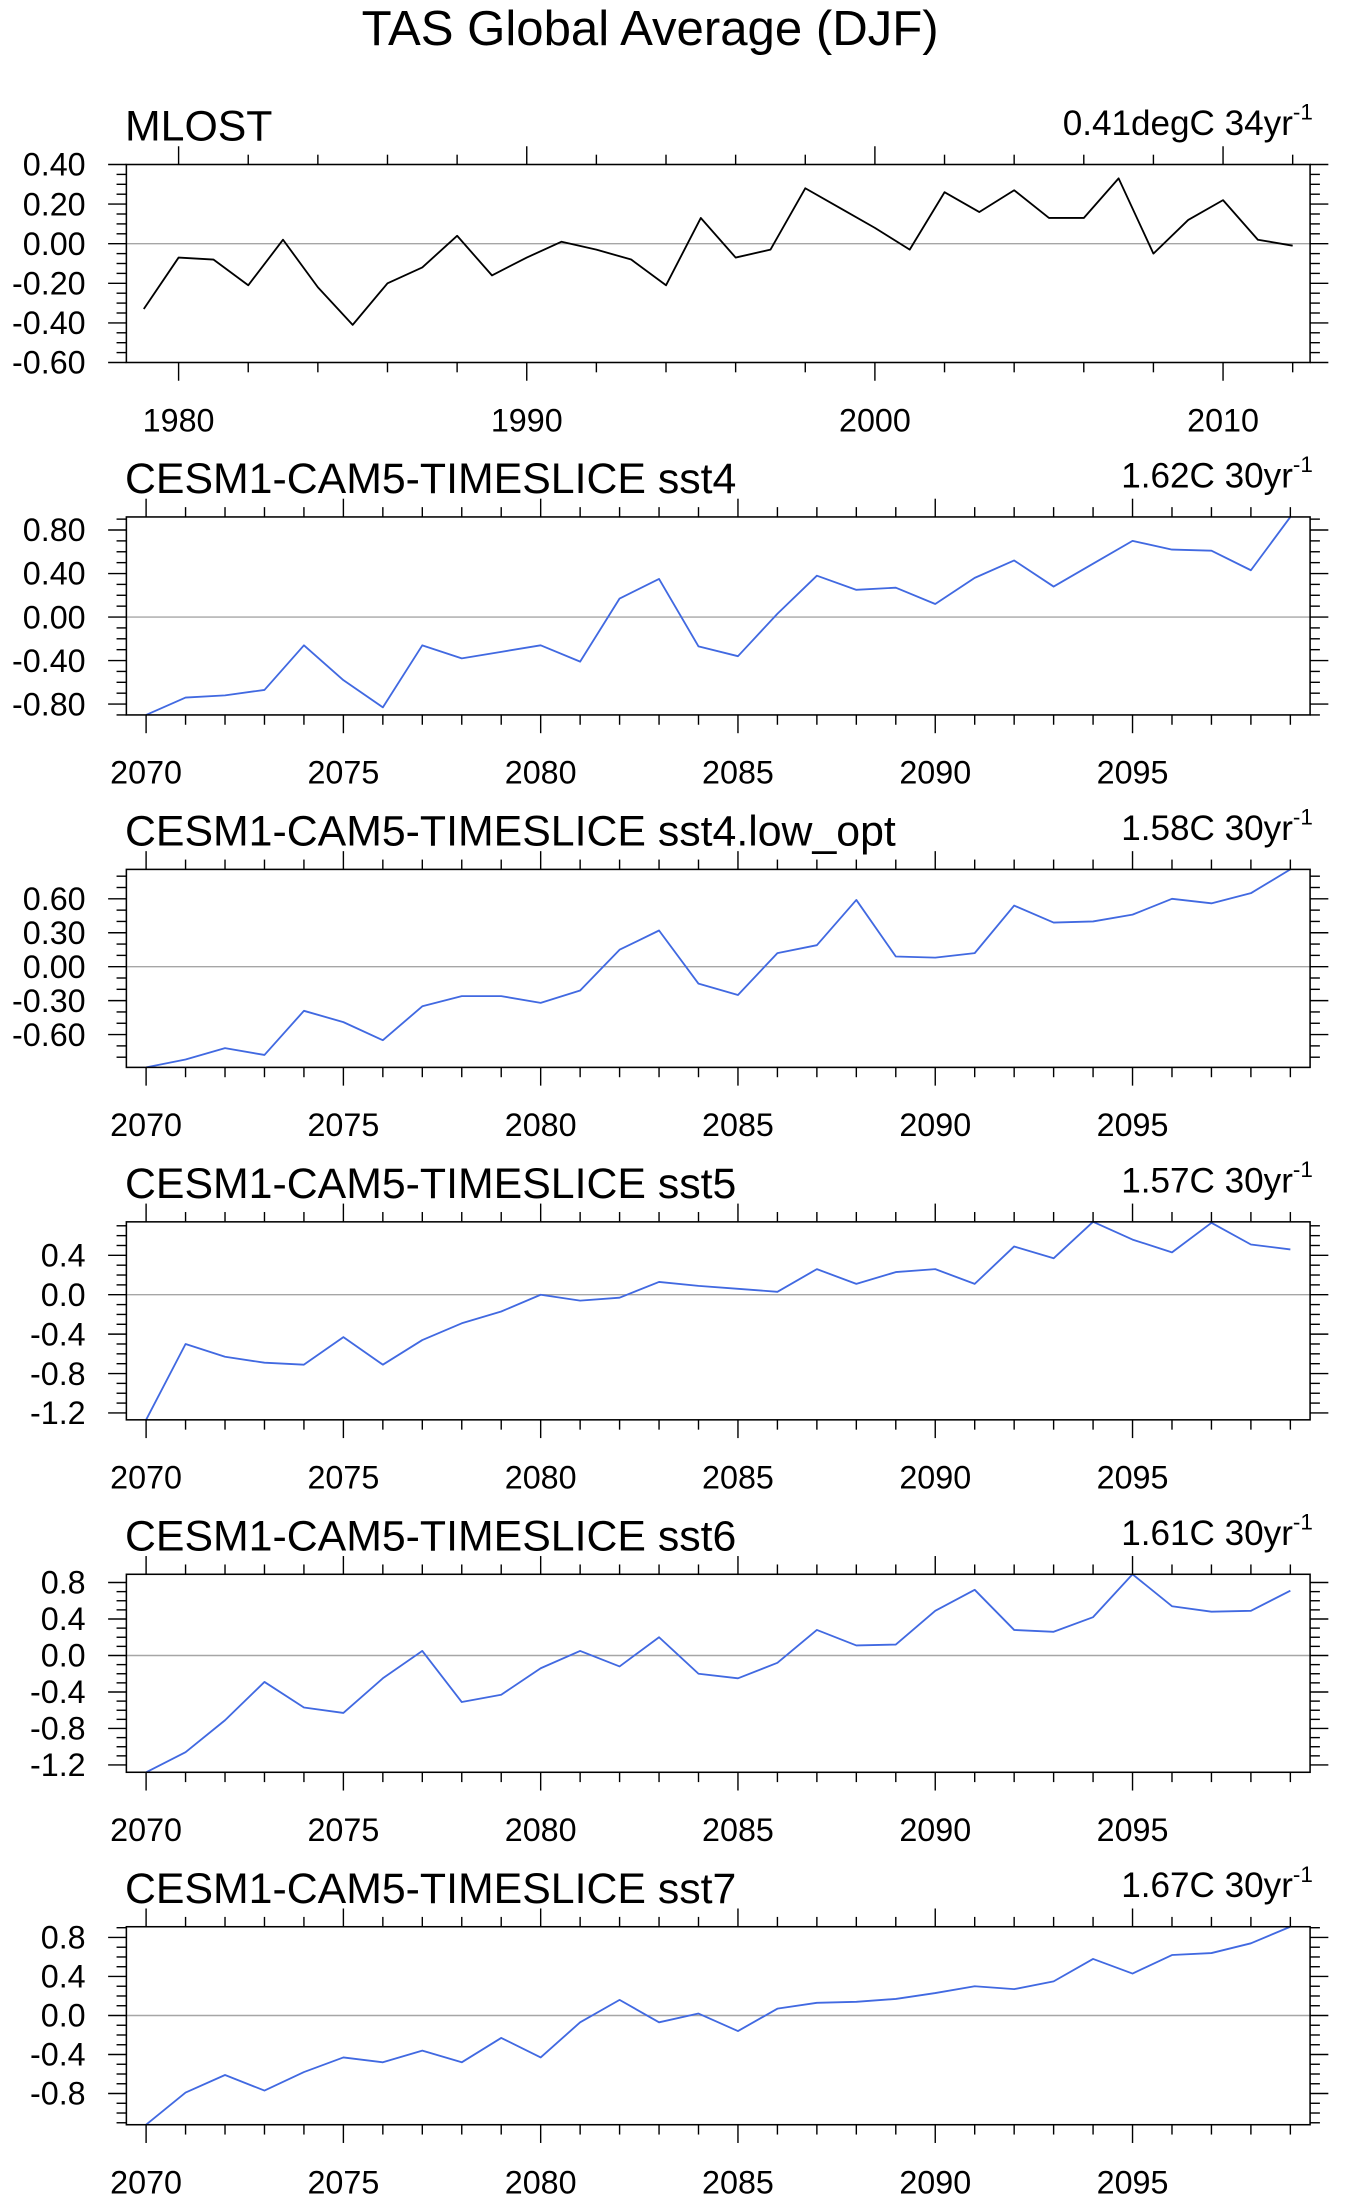  Describe the element at coordinates (875, 420) in the screenshot. I see `x-tick-label: 2000` at that location.